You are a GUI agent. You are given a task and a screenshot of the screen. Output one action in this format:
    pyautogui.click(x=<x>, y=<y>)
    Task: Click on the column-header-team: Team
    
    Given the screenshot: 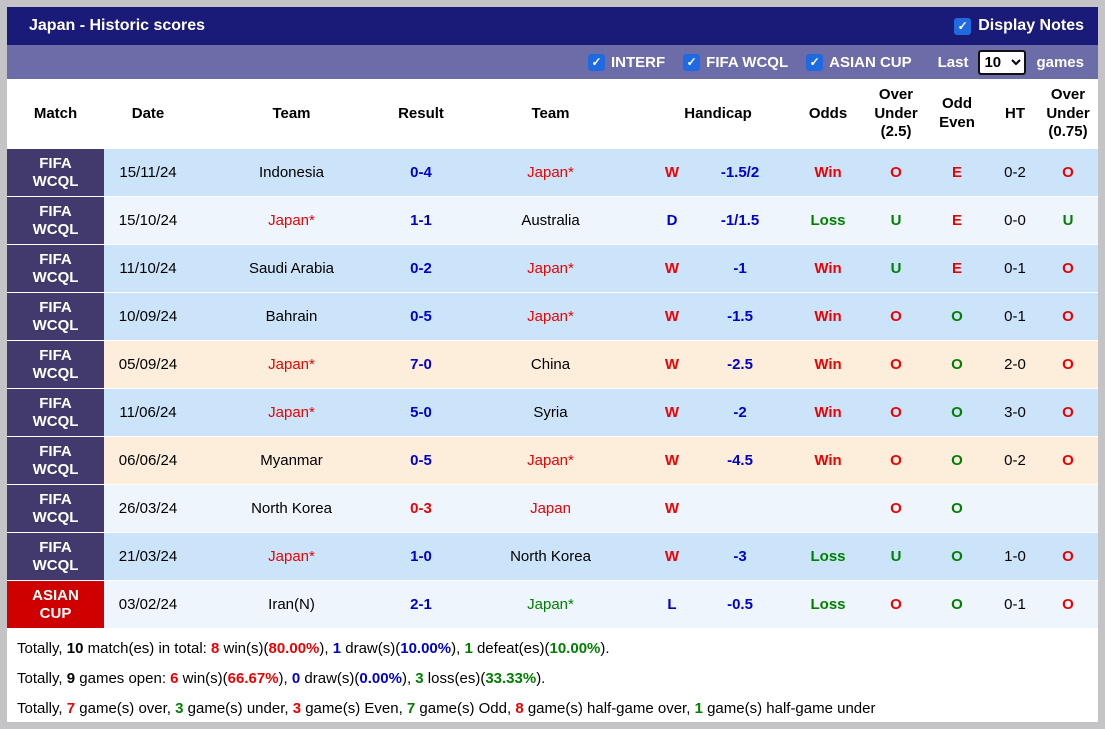 What is the action you would take?
    pyautogui.click(x=550, y=114)
    